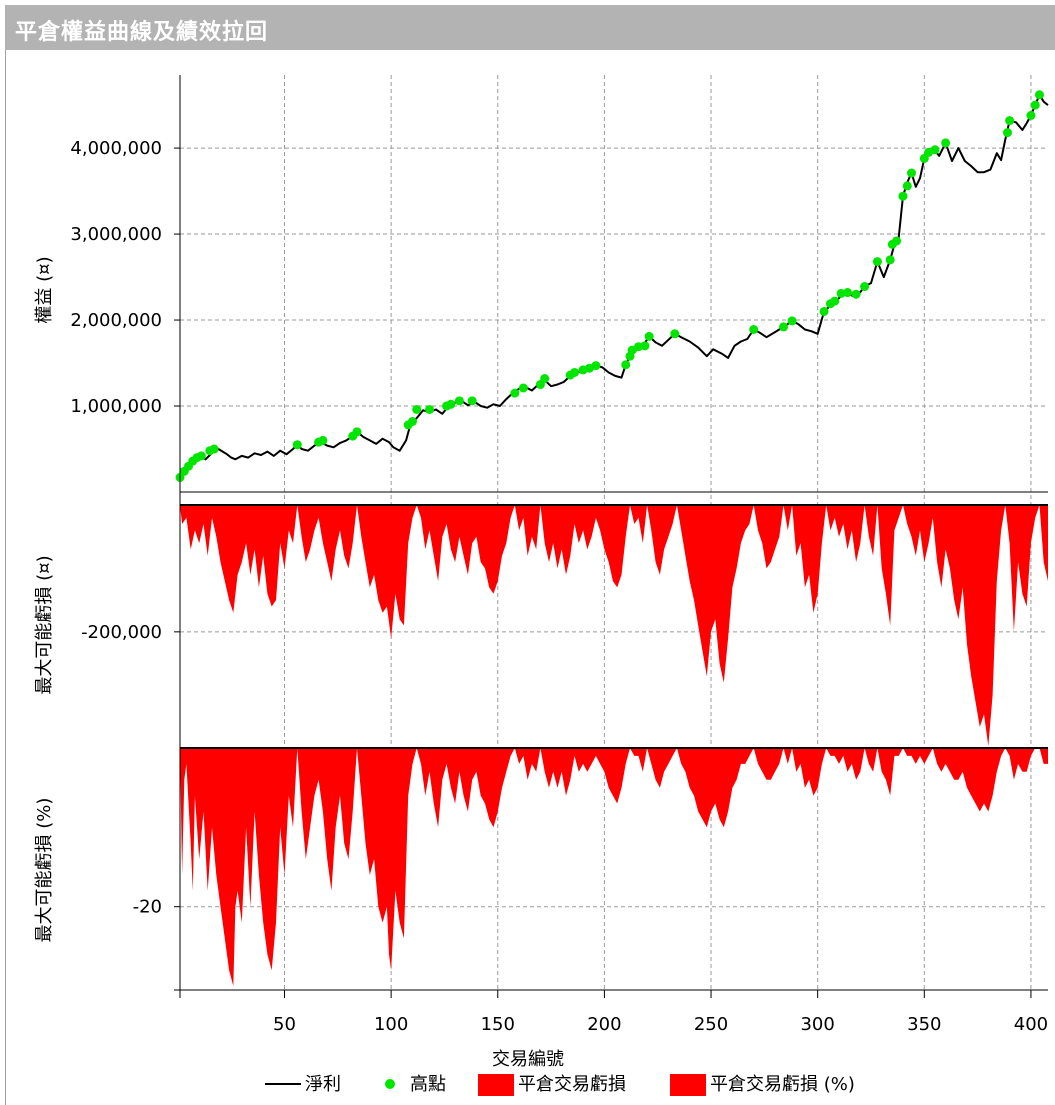  What do you see at coordinates (924, 1024) in the screenshot?
I see `x-tick-label: 350` at bounding box center [924, 1024].